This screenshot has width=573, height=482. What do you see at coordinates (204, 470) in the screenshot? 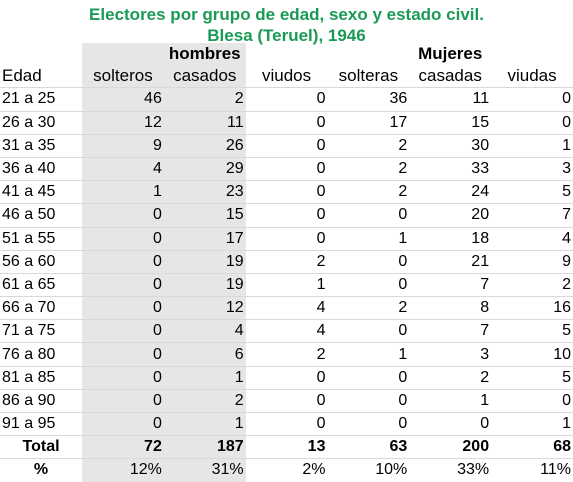
I see `table-cell: 31%` at bounding box center [204, 470].